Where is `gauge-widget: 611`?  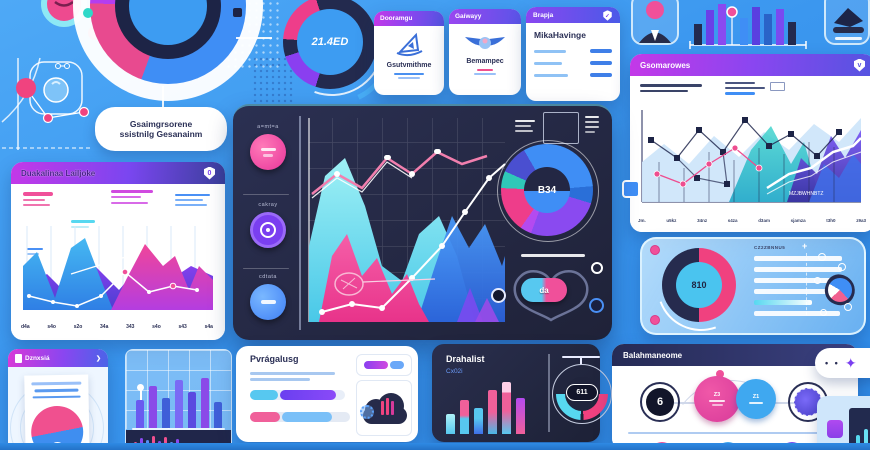
gauge-widget: 611 is located at coordinates (584, 396).